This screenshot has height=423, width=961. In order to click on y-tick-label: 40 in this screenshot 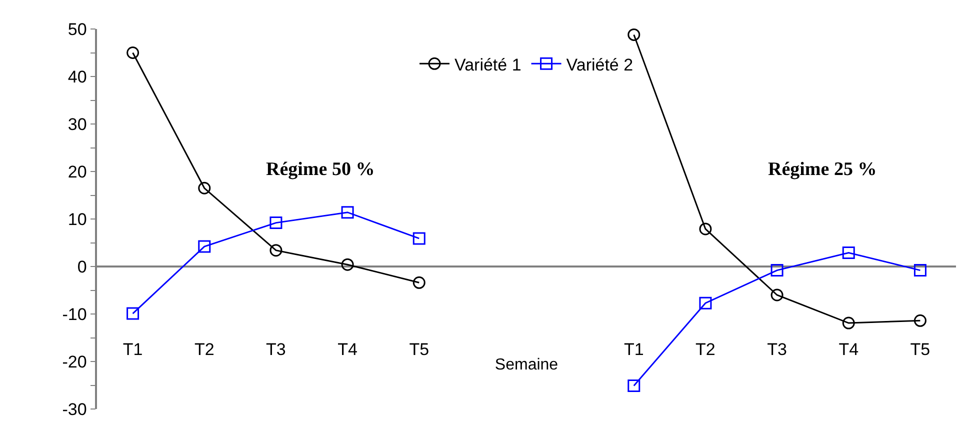, I will do `click(77, 76)`.